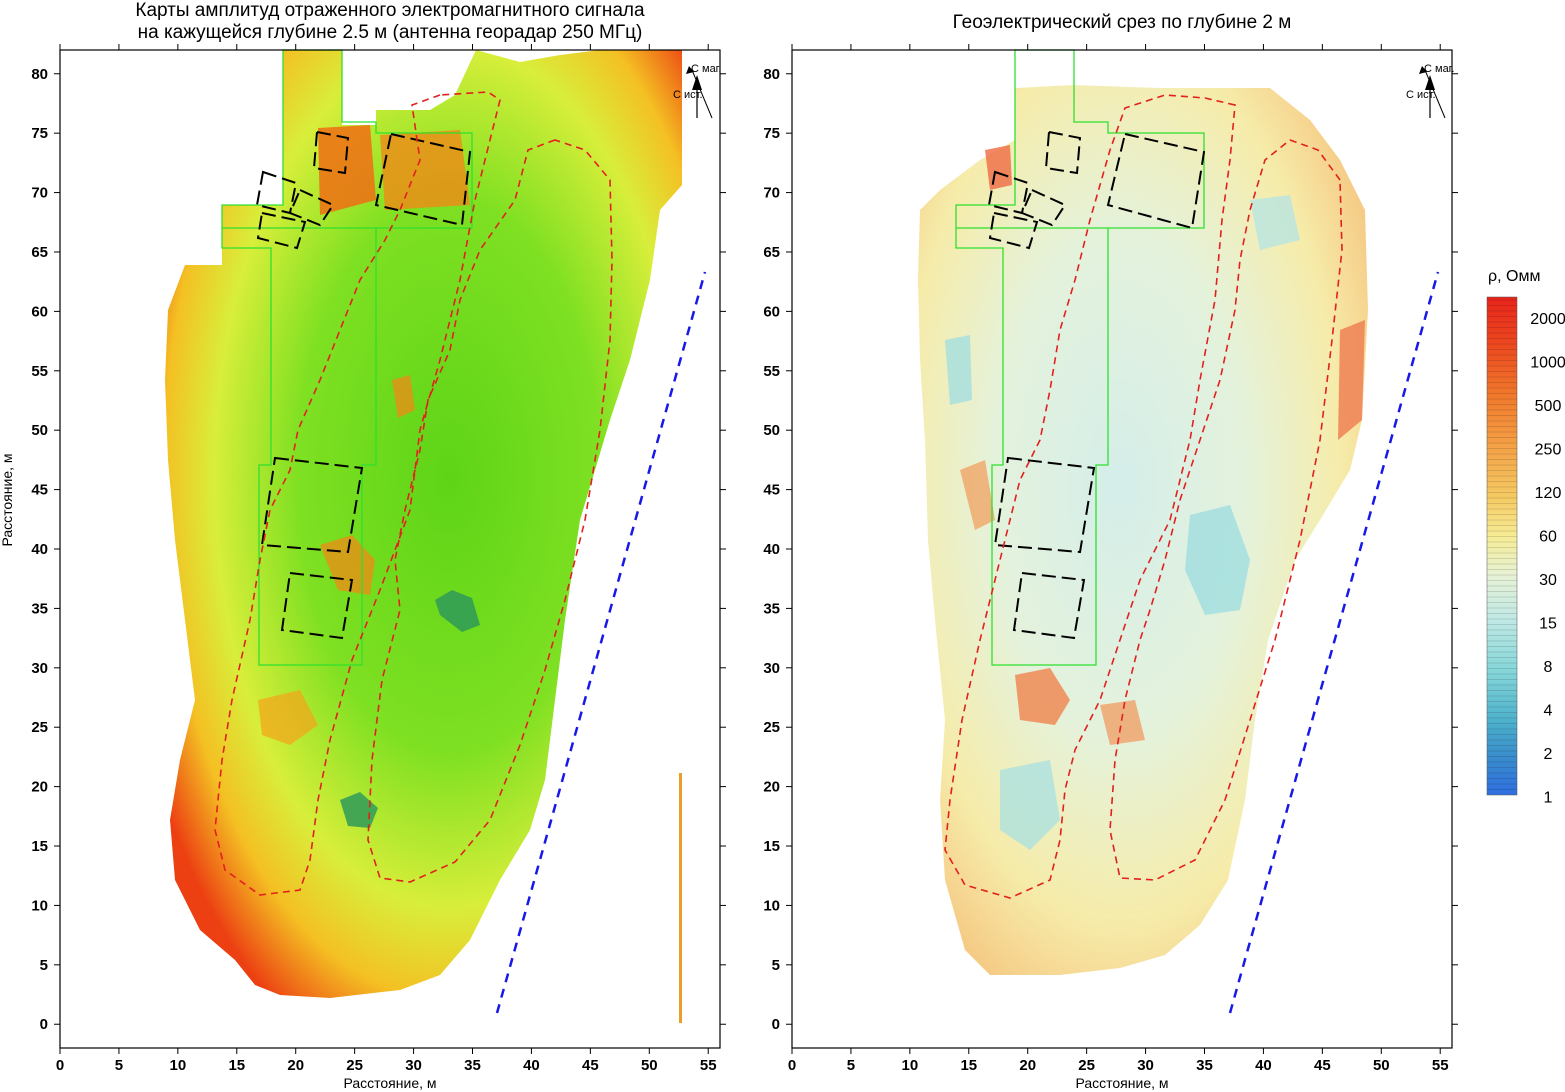 This screenshot has width=1565, height=1092. What do you see at coordinates (39, 252) in the screenshot?
I see `left-y-tick-label: 65` at bounding box center [39, 252].